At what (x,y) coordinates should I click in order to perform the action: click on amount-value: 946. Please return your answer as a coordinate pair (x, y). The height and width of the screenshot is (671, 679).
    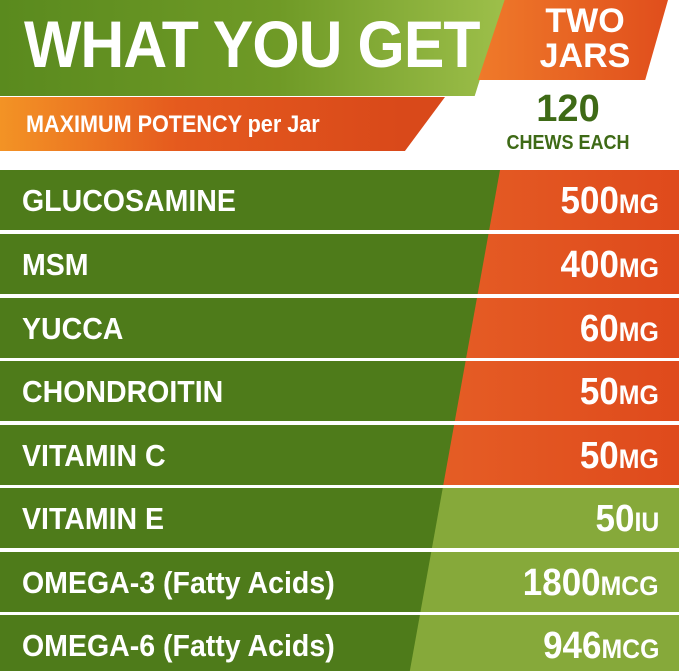
    Looking at the image, I should click on (572, 646).